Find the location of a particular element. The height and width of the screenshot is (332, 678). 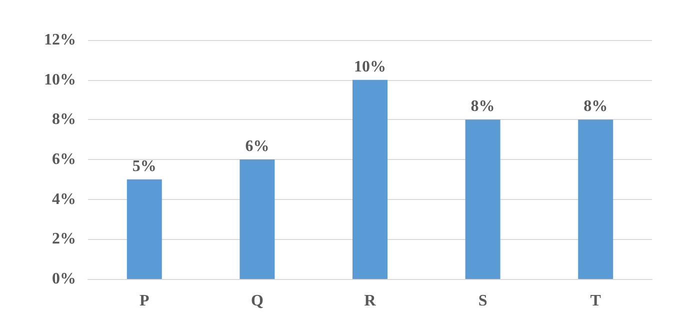

y-tick-label: 0% is located at coordinates (64, 279).